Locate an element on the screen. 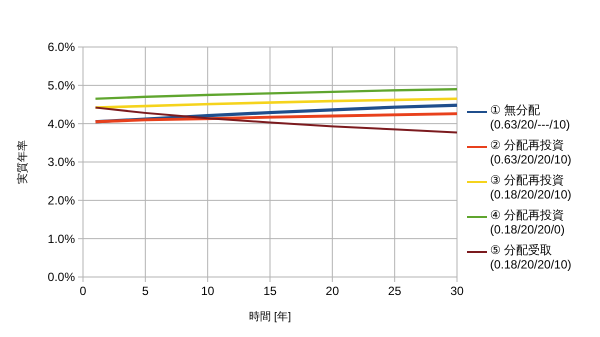 The image size is (600, 337). x-tick-label: 0 is located at coordinates (83, 291).